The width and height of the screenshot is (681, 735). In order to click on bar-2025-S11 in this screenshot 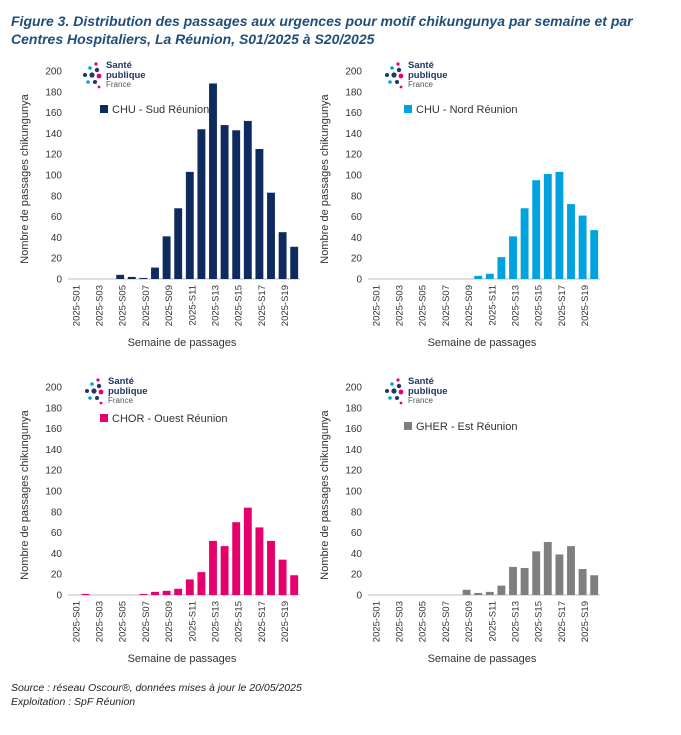, I will do `click(489, 593)`.